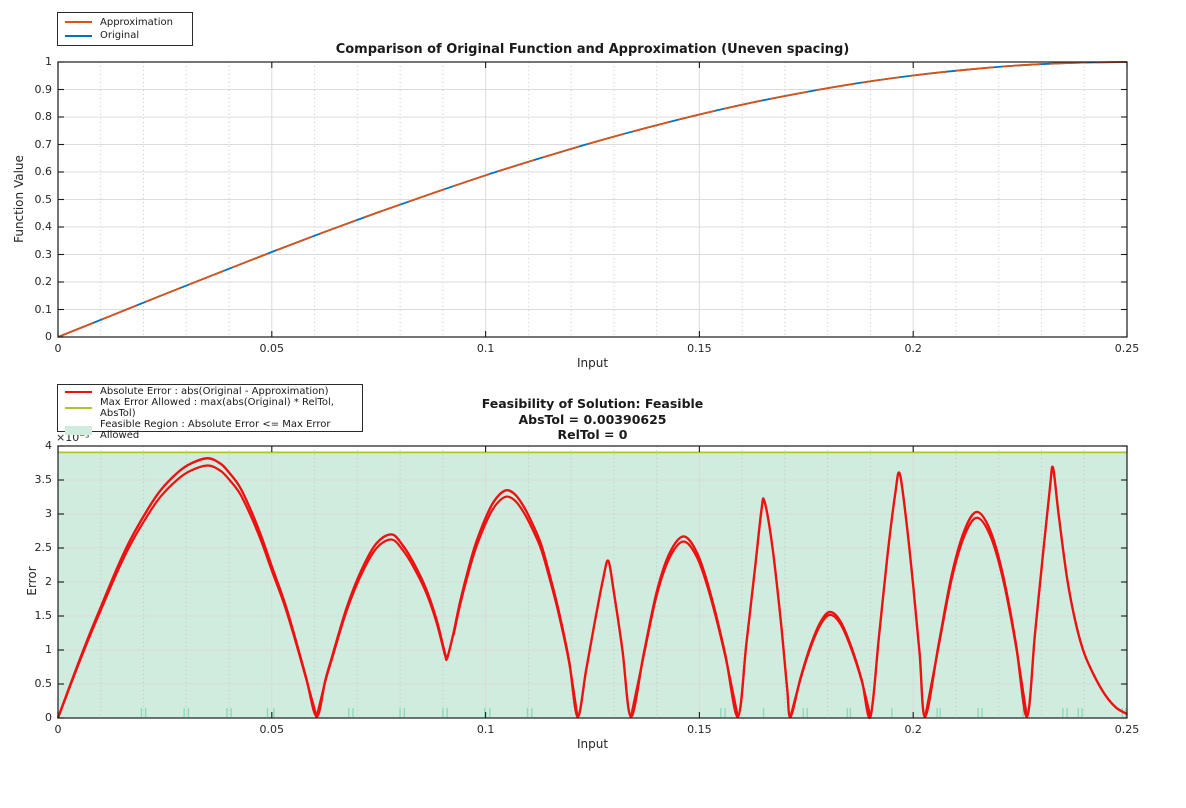 Image resolution: width=1186 pixels, height=808 pixels. What do you see at coordinates (592, 744) in the screenshot?
I see `bottom-plot-xlabel: Input` at bounding box center [592, 744].